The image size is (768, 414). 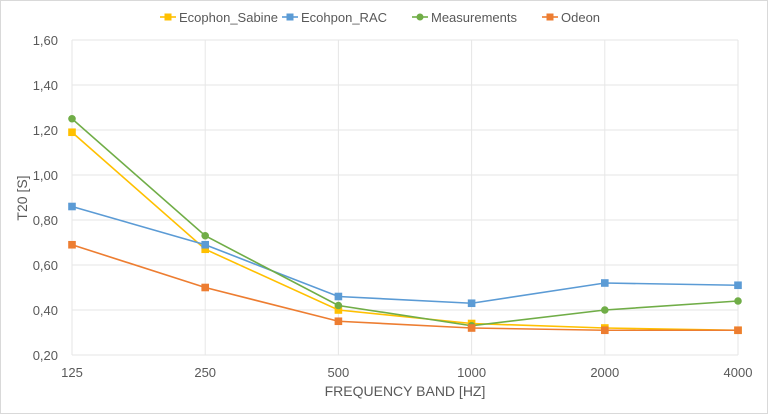 I want to click on y-tick-label: 0,80, so click(x=45, y=220).